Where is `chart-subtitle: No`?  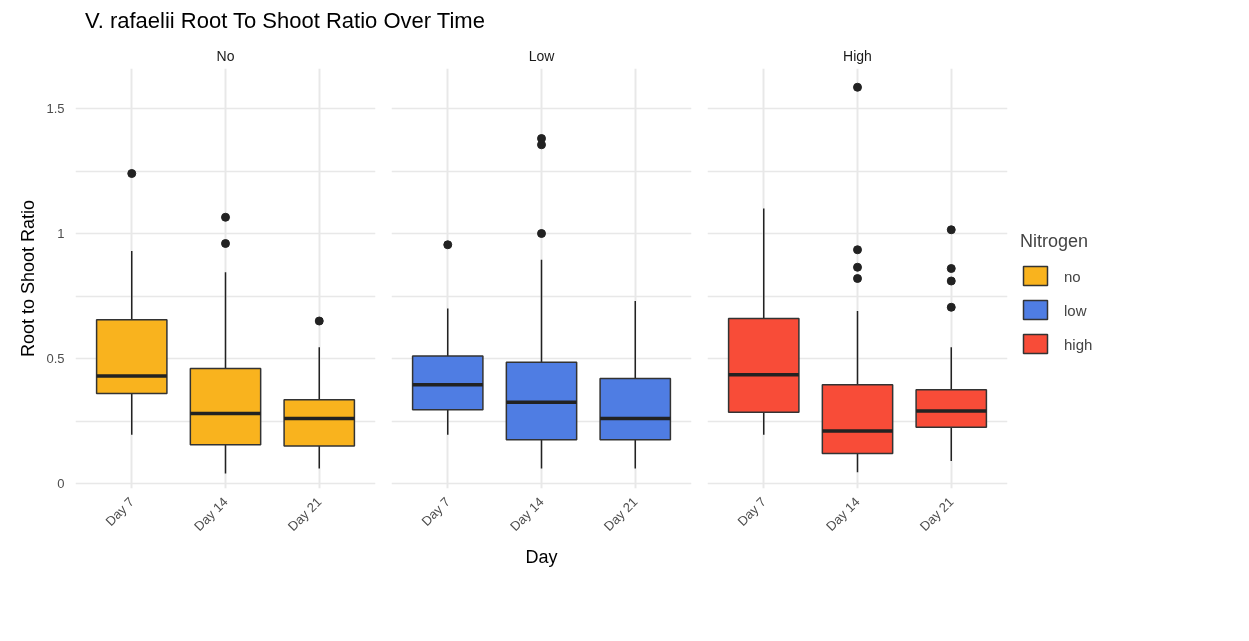 chart-subtitle: No is located at coordinates (225, 55).